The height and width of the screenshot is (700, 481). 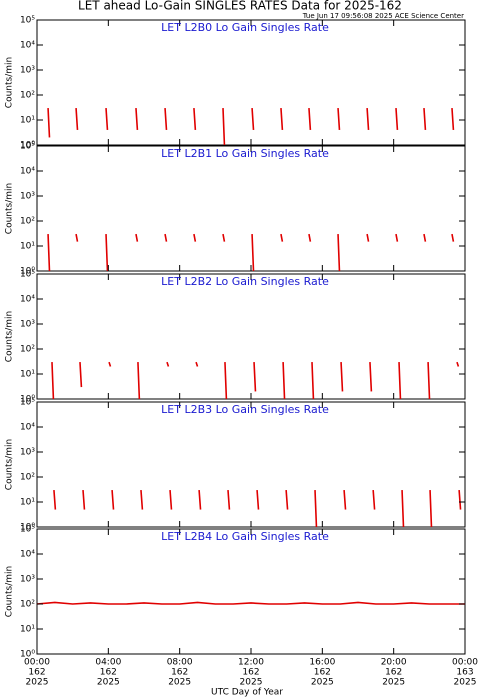 What do you see at coordinates (394, 663) in the screenshot?
I see `x-tick-label: 20:00` at bounding box center [394, 663].